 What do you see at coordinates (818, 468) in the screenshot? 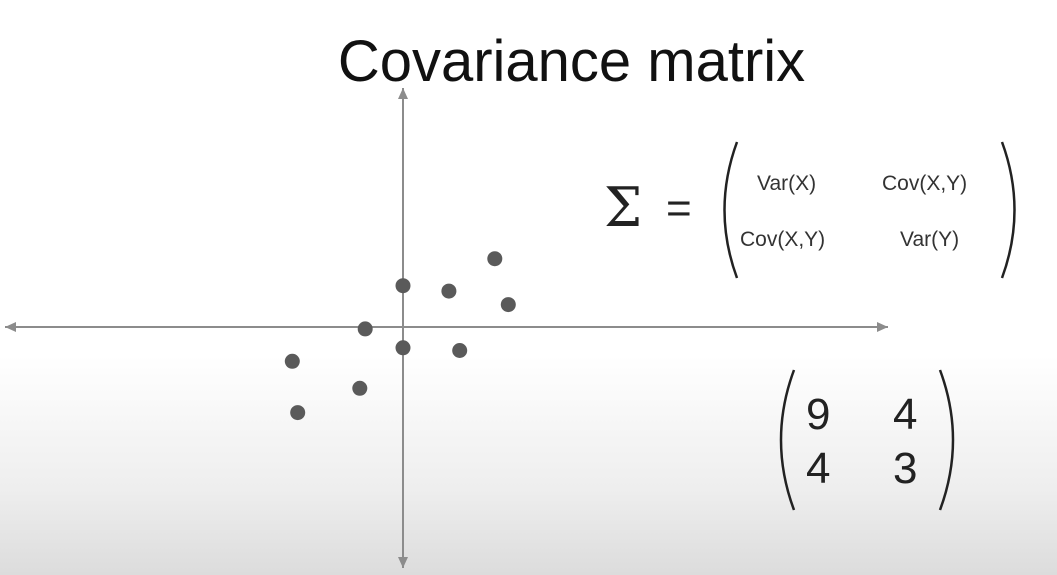
I see `example-cell-21: 4` at bounding box center [818, 468].